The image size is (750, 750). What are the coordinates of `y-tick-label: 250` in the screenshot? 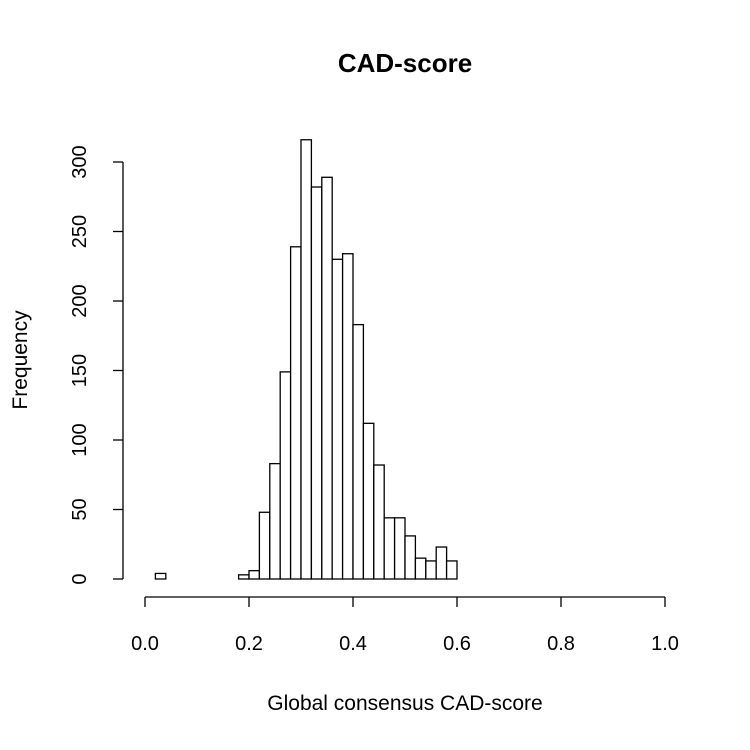 It's located at (80, 231).